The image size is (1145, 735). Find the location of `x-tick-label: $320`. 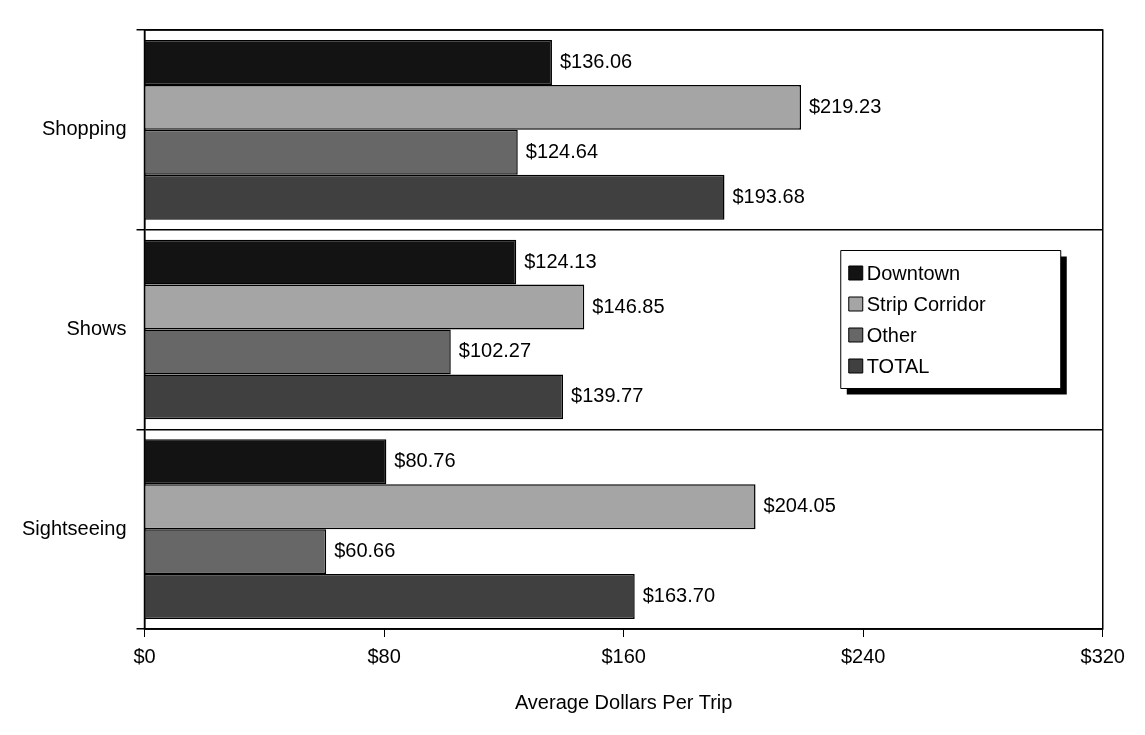

x-tick-label: $320 is located at coordinates (1102, 655).